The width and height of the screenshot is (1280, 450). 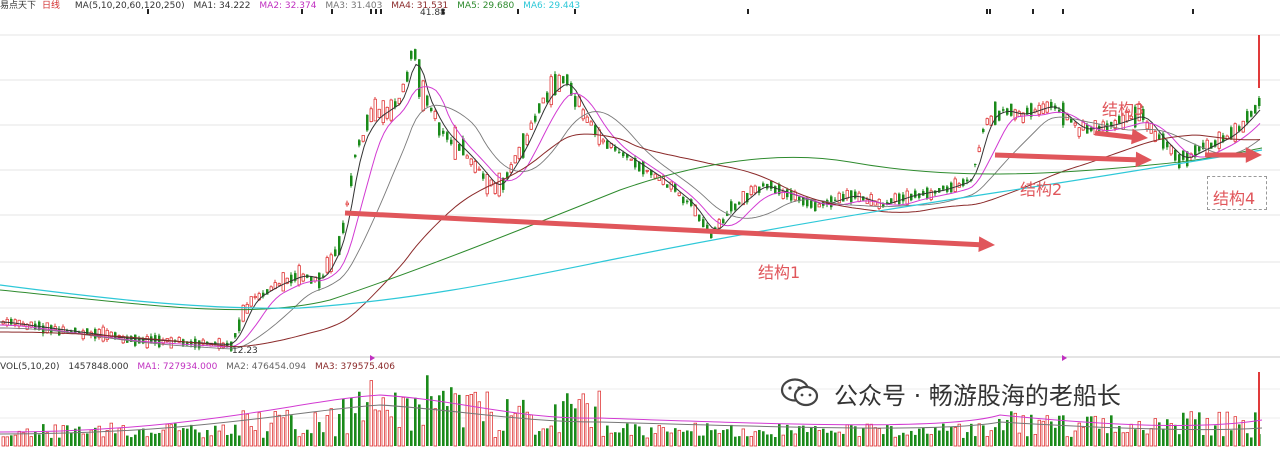 What do you see at coordinates (51, 6) in the screenshot?
I see `period-label: 日线` at bounding box center [51, 6].